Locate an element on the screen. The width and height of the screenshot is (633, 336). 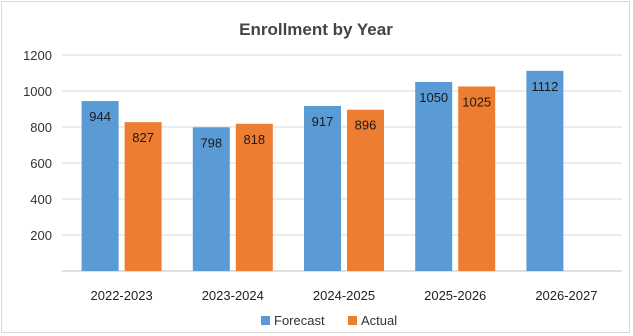
bar-actual-2025-2026 is located at coordinates (477, 178).